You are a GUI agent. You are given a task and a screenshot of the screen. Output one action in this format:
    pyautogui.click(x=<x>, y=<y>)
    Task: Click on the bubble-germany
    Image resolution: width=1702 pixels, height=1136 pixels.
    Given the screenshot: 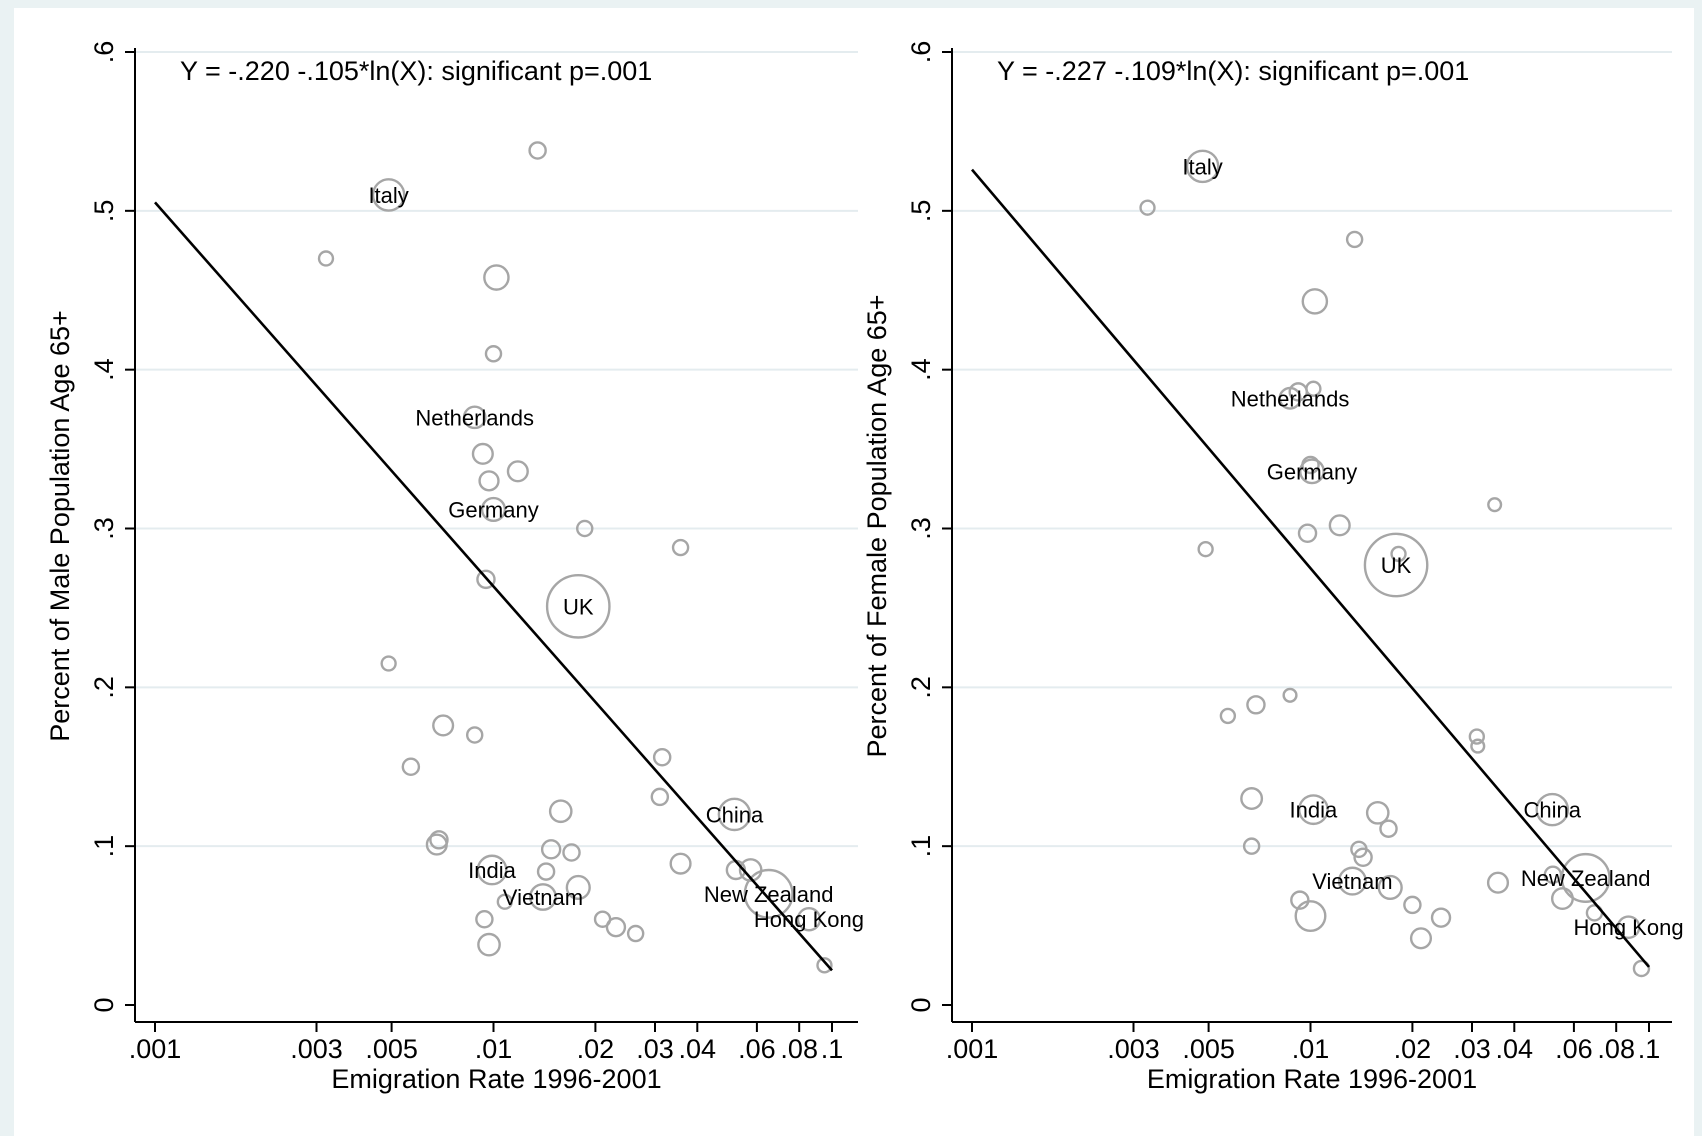 What is the action you would take?
    pyautogui.click(x=1312, y=471)
    